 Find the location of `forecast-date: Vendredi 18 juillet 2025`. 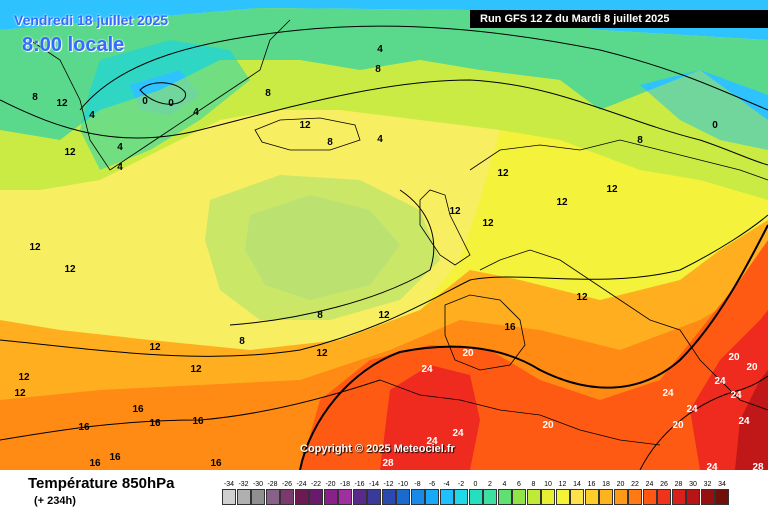

forecast-date: Vendredi 18 juillet 2025 is located at coordinates (91, 20).